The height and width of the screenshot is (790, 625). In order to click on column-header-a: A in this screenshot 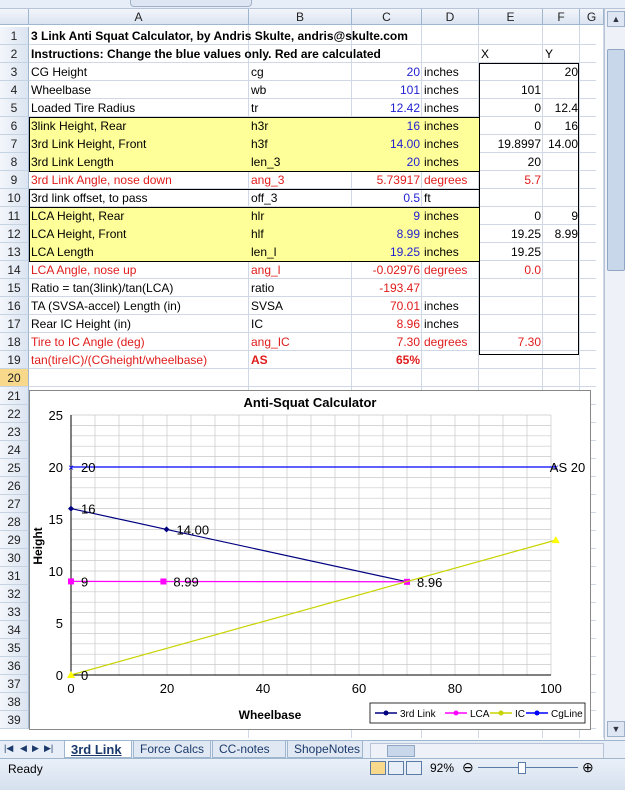, I will do `click(139, 17)`.